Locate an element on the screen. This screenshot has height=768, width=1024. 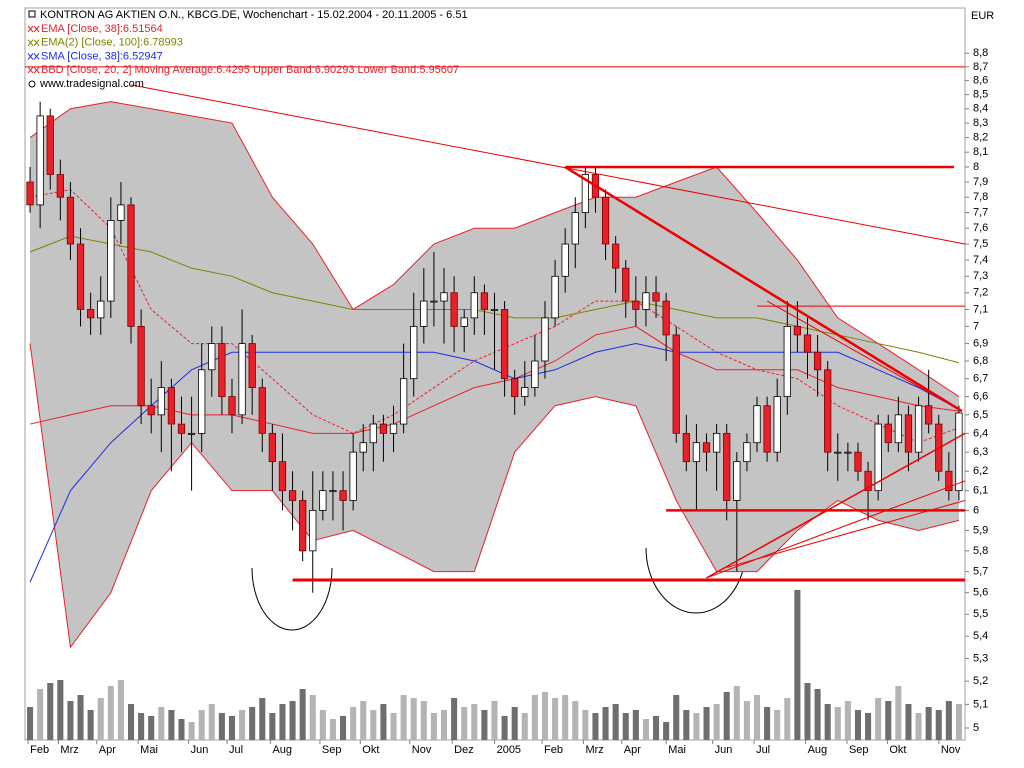
y-tick-label: 8,6 is located at coordinates (980, 81).